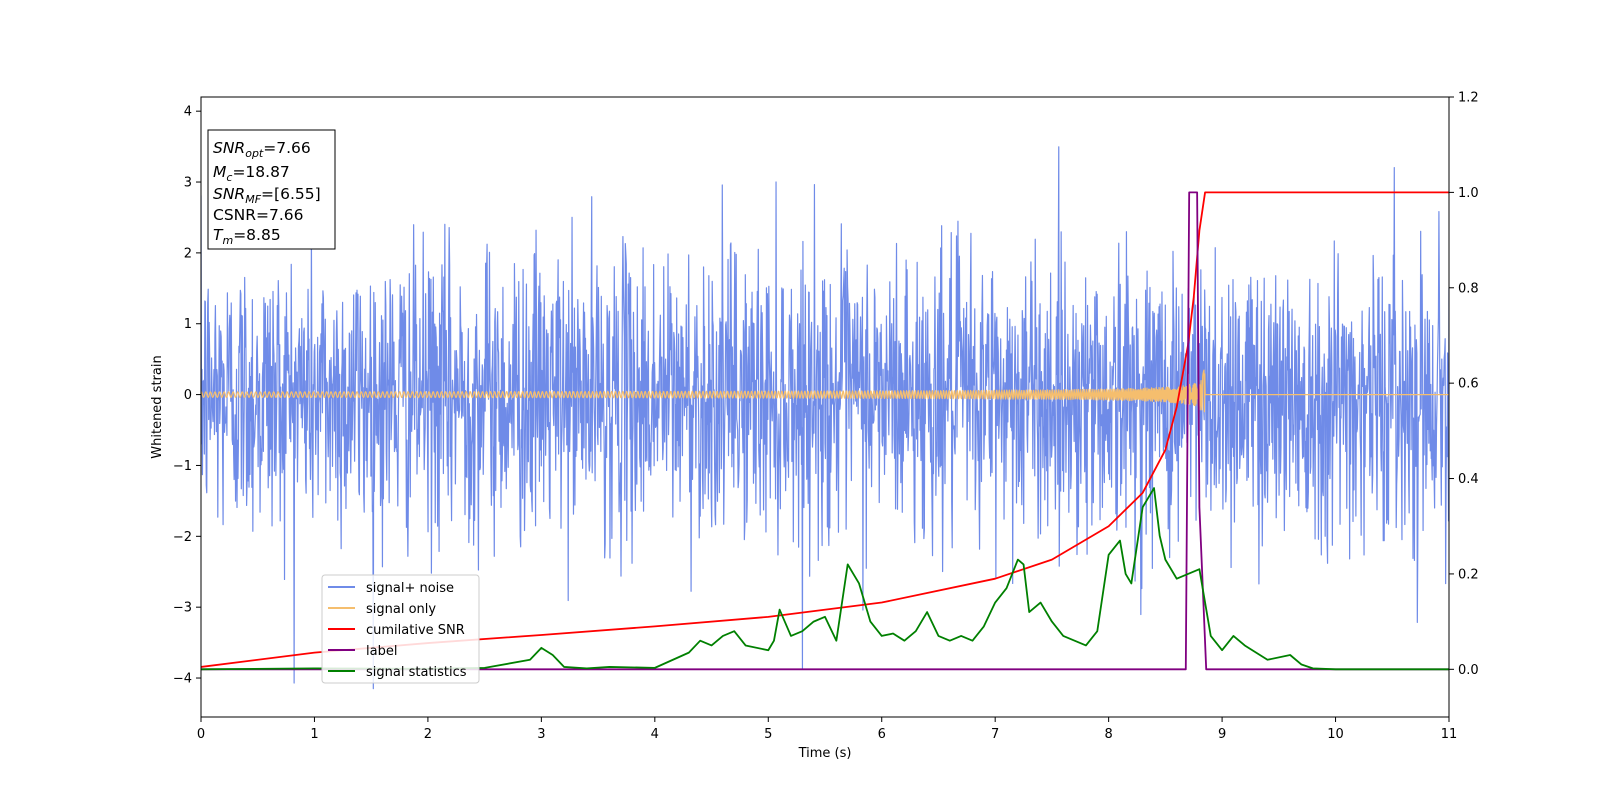 The width and height of the screenshot is (1600, 800). Describe the element at coordinates (157, 406) in the screenshot. I see `y-axis-label: Whitened strain` at that location.